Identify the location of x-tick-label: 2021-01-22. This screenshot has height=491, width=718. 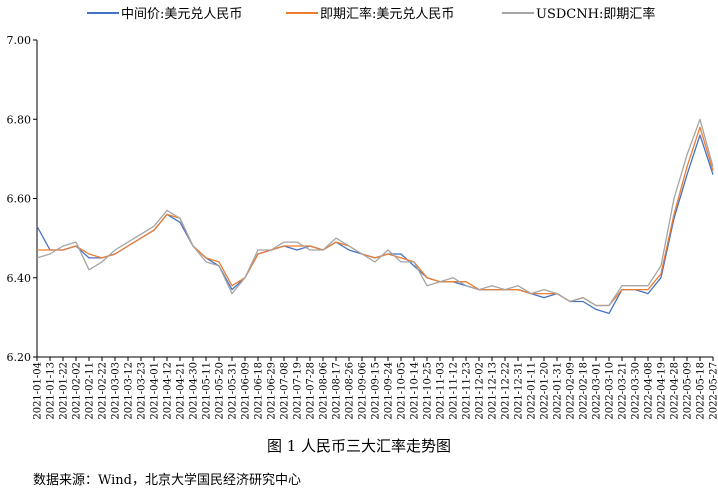
(64, 391).